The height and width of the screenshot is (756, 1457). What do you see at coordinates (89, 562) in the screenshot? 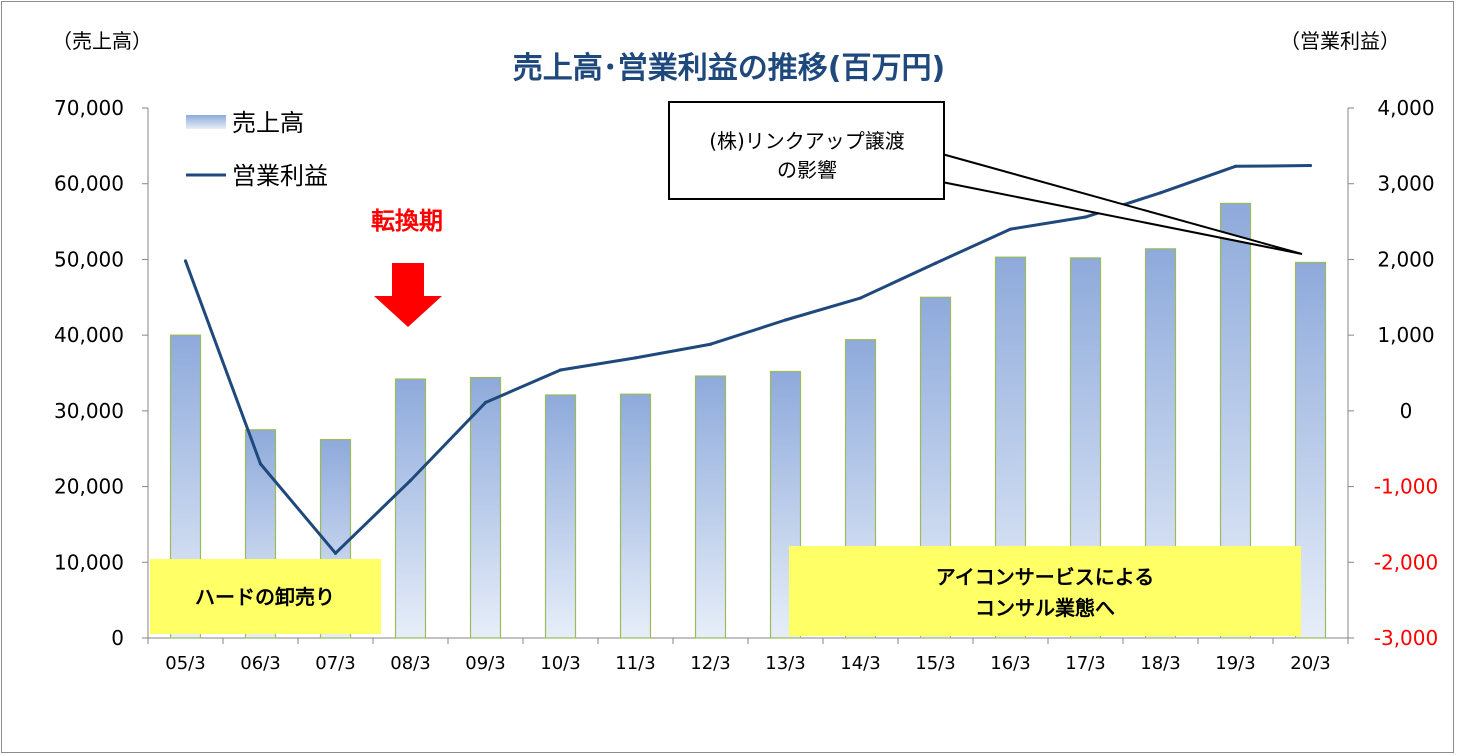
I see `left-axis-tick-label: 10,000` at bounding box center [89, 562].